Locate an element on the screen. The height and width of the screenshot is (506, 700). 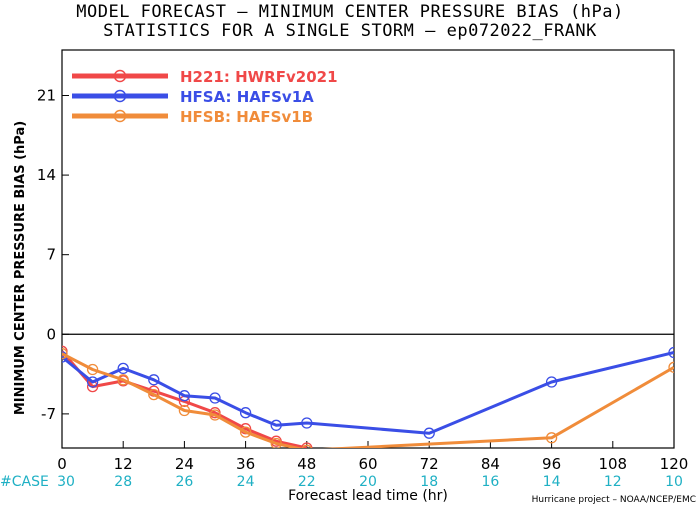
y-tick-label: 0 is located at coordinates (51, 334).